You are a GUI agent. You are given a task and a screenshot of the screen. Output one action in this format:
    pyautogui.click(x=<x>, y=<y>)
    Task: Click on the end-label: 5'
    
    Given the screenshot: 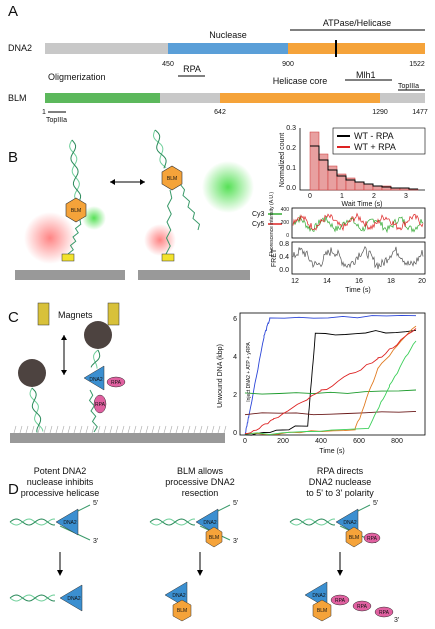 What is the action you would take?
    pyautogui.click(x=235, y=503)
    